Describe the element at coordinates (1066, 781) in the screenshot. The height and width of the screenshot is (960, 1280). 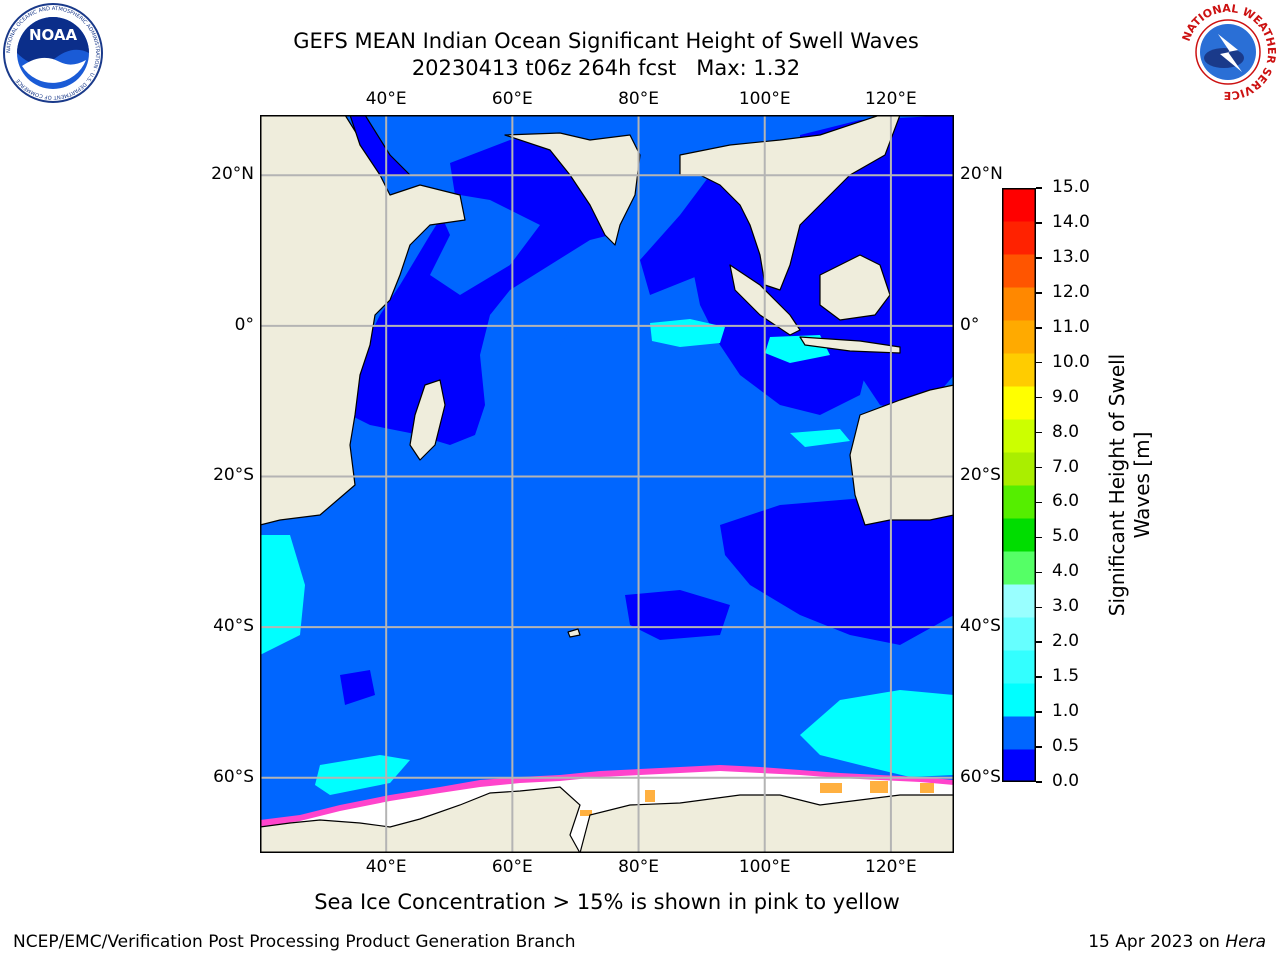
I see `colorbar-tick-label: 0.0` at that location.